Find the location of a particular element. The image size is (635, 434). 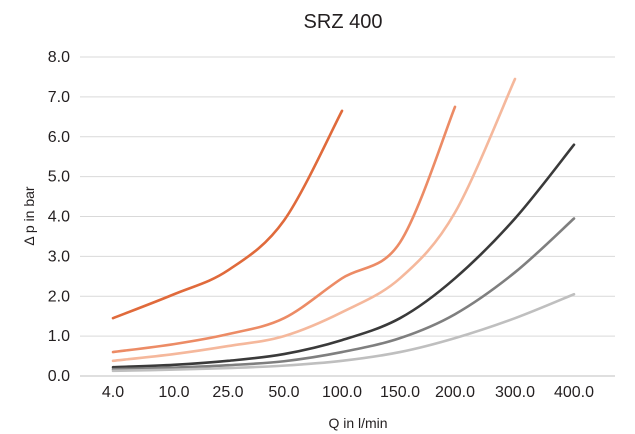

y-tick-label: 1.0 is located at coordinates (59, 336).